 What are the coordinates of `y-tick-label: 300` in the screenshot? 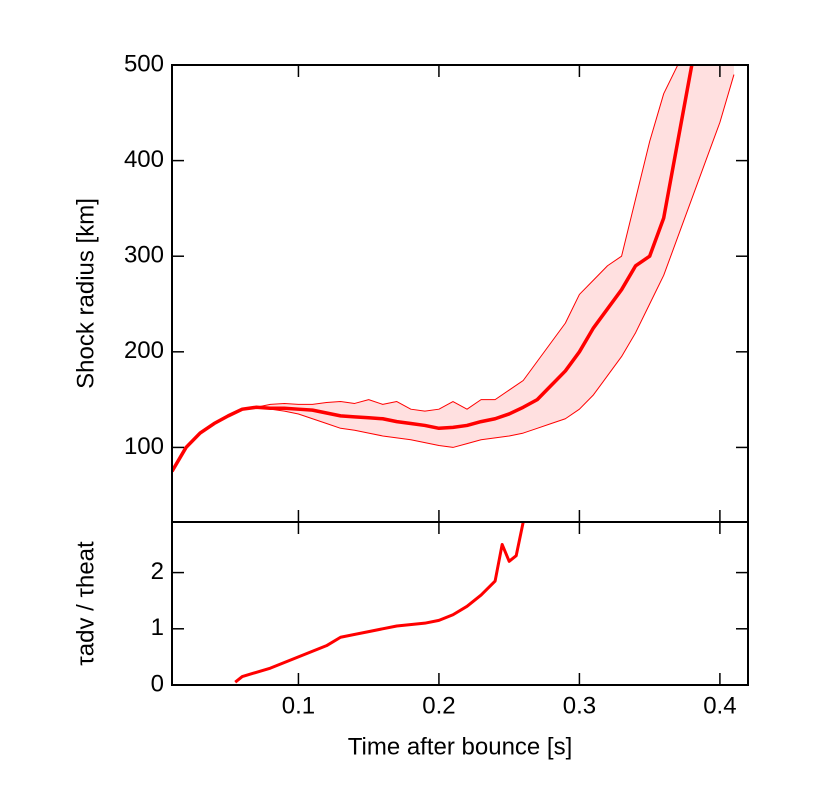 It's located at (144, 255).